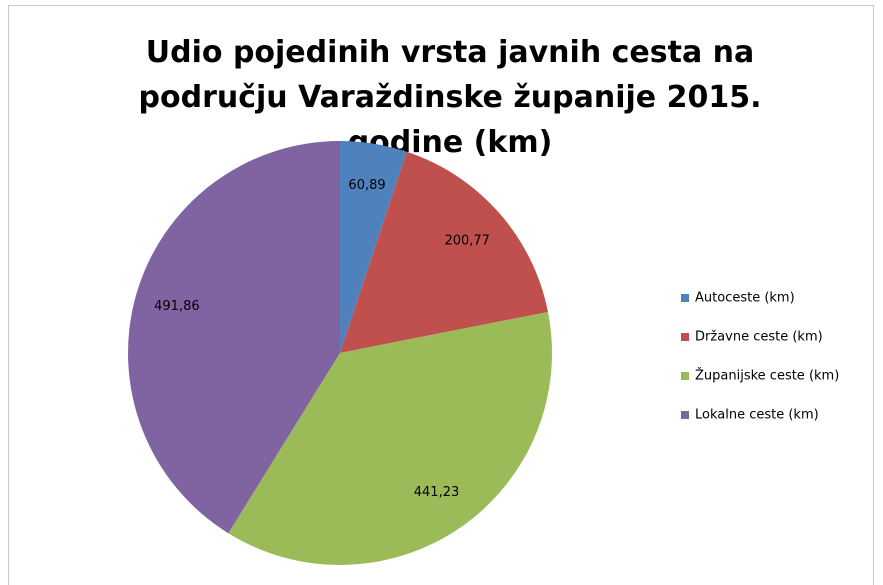  I want to click on legend-label: Autoceste (km), so click(745, 298).